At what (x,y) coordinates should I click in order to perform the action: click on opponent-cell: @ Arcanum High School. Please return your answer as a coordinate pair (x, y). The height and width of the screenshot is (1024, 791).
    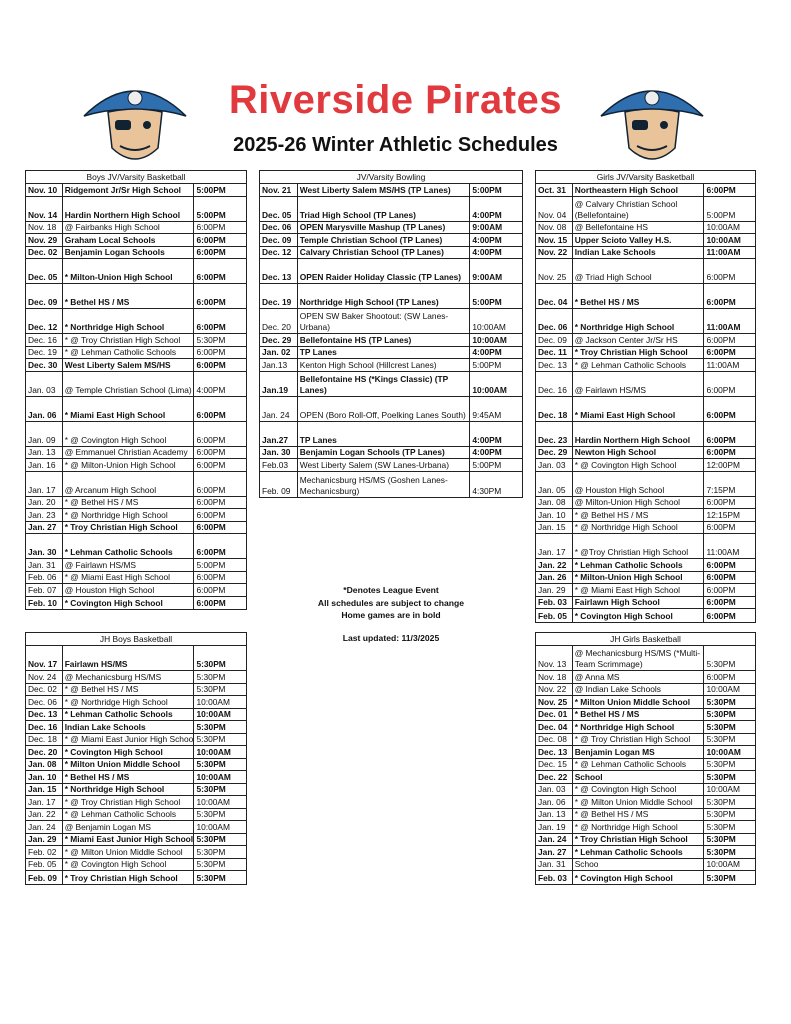
    Looking at the image, I should click on (129, 483).